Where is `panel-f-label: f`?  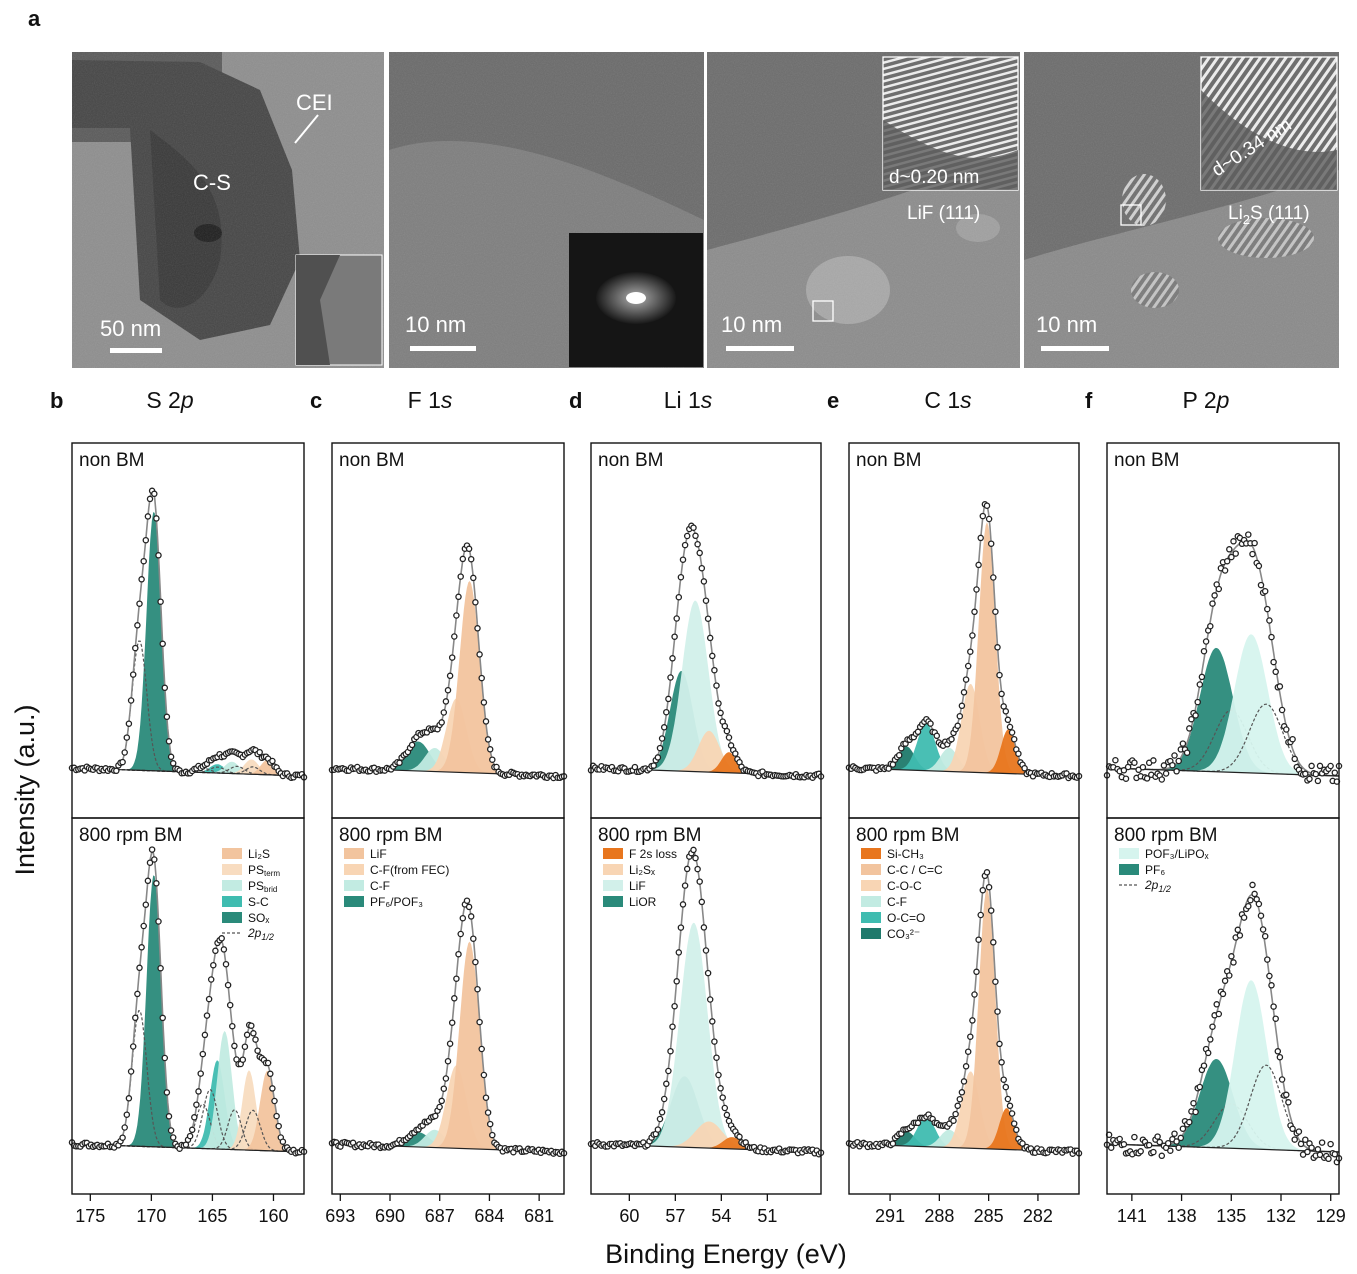
panel-f-label: f is located at coordinates (1089, 400).